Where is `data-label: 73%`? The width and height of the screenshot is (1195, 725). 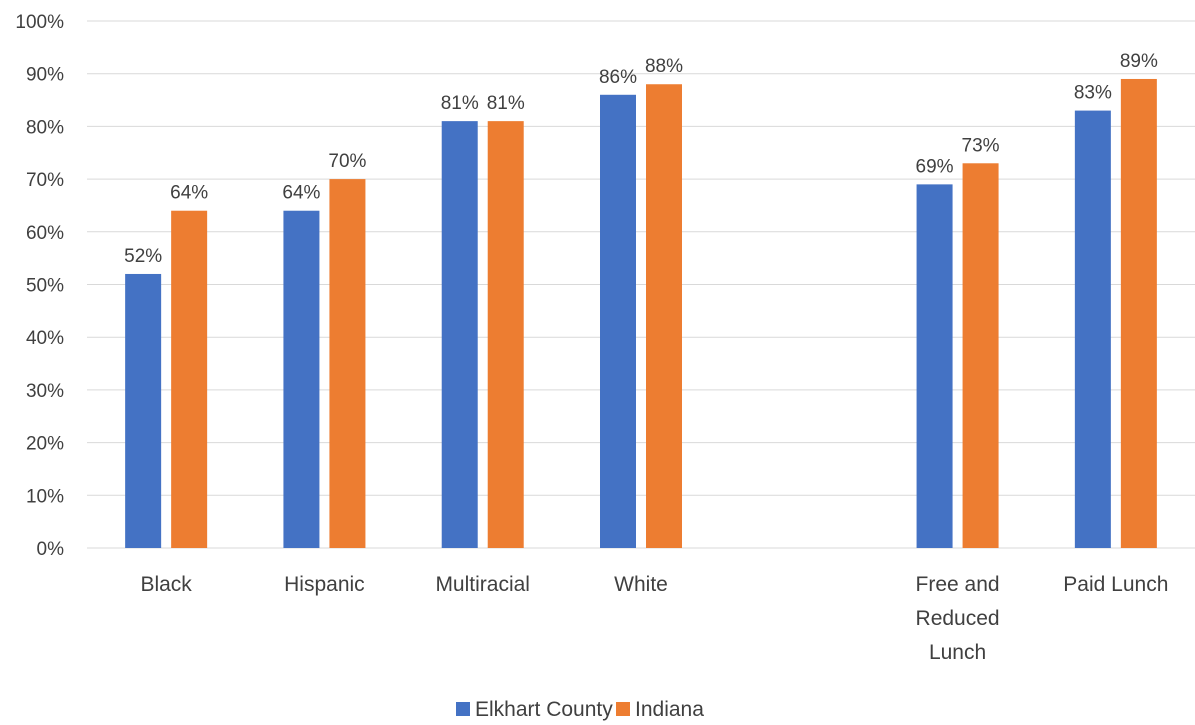
data-label: 73% is located at coordinates (981, 145).